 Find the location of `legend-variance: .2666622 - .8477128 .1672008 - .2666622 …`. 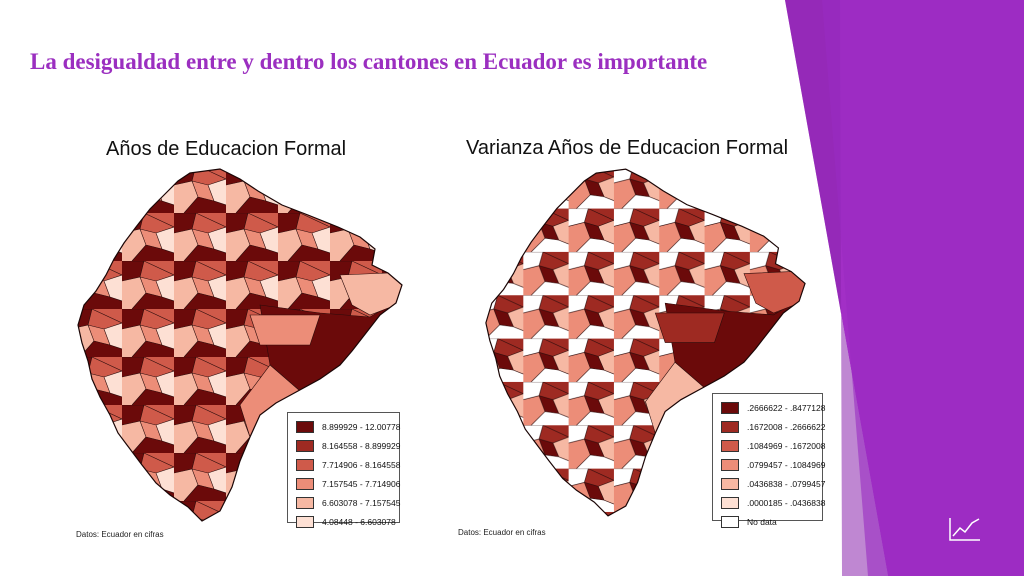

legend-variance: .2666622 - .8477128 .1672008 - .2666622 … is located at coordinates (768, 460).